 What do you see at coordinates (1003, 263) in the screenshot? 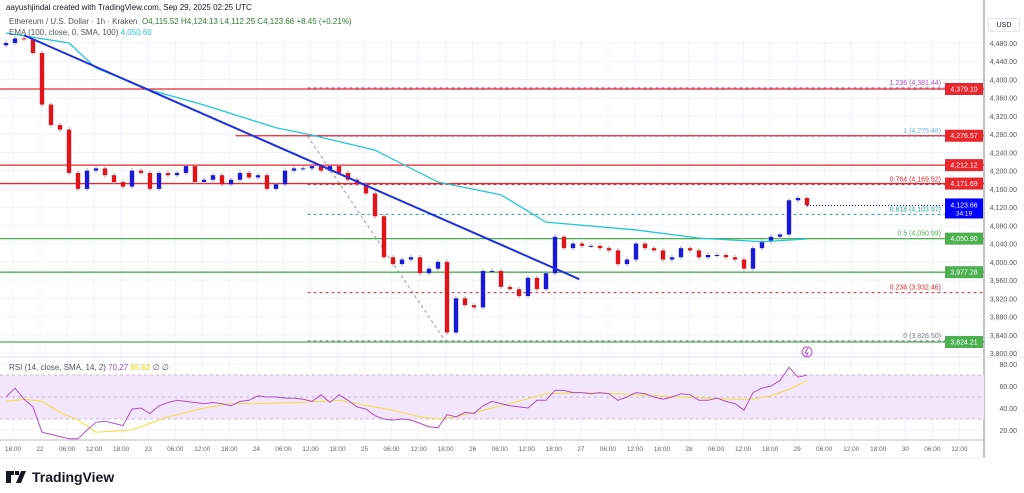
I see `y-tick-label: 4,000.00` at bounding box center [1003, 263].